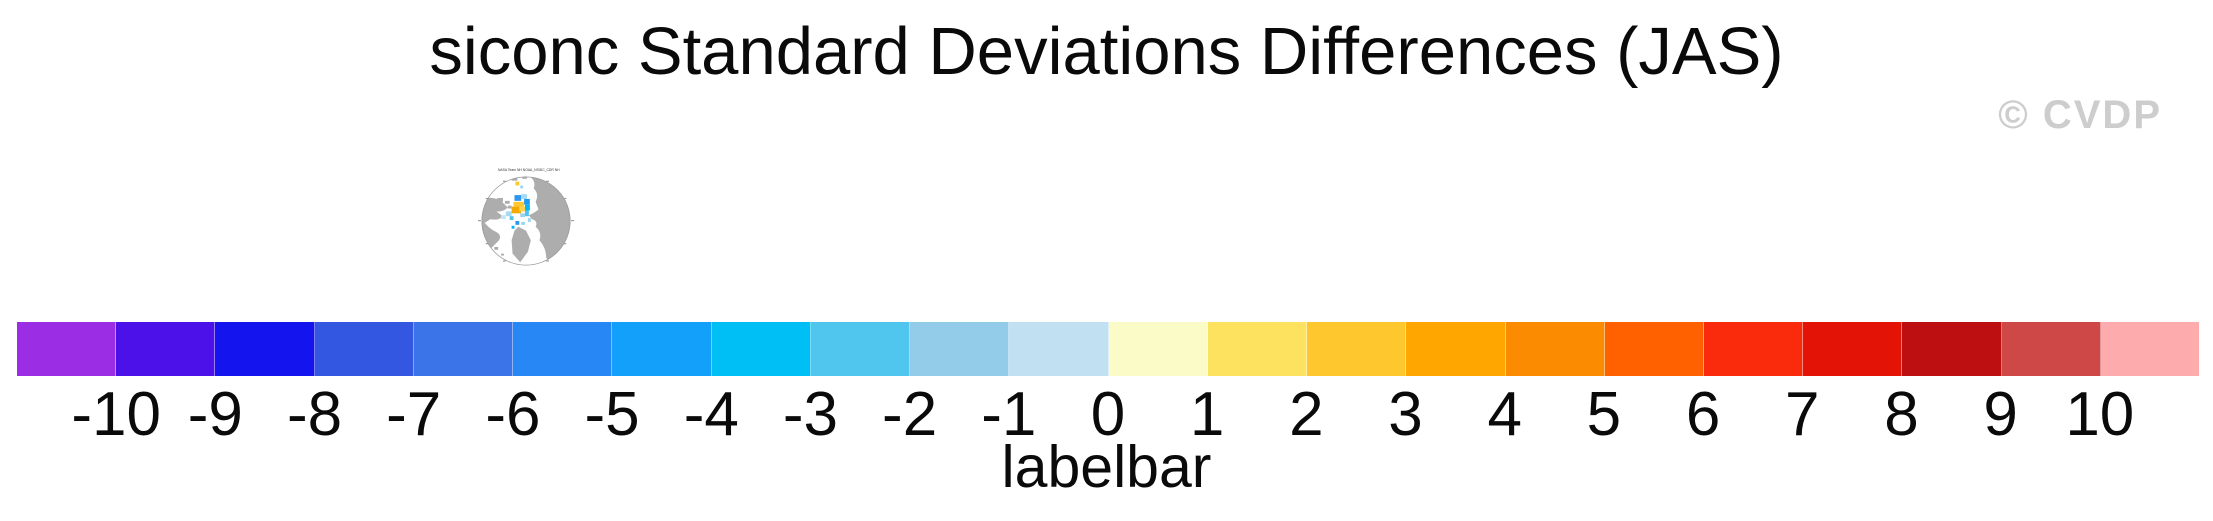 This screenshot has height=521, width=2213. Describe the element at coordinates (2000, 414) in the screenshot. I see `labelbar-tick-label: 9` at that location.